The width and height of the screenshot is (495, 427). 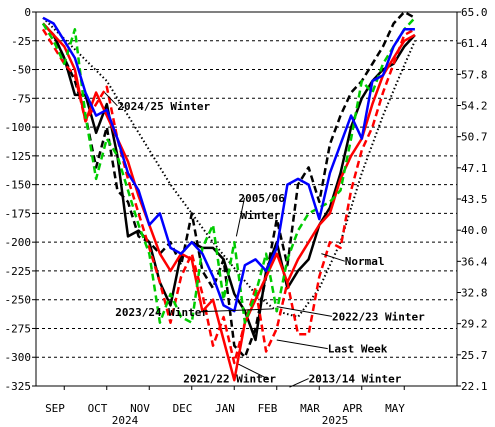 I want to click on annotation-label: 2021/22 Winter, so click(x=229, y=379).